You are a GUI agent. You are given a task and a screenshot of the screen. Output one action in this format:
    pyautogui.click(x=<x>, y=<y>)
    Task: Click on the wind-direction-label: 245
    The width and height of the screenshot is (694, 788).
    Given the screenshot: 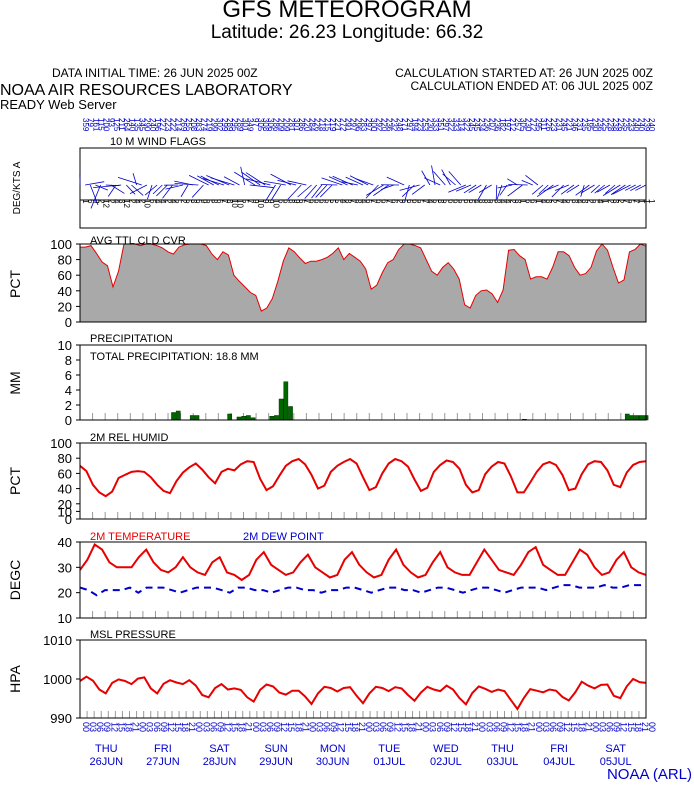 What is the action you would take?
    pyautogui.click(x=471, y=125)
    